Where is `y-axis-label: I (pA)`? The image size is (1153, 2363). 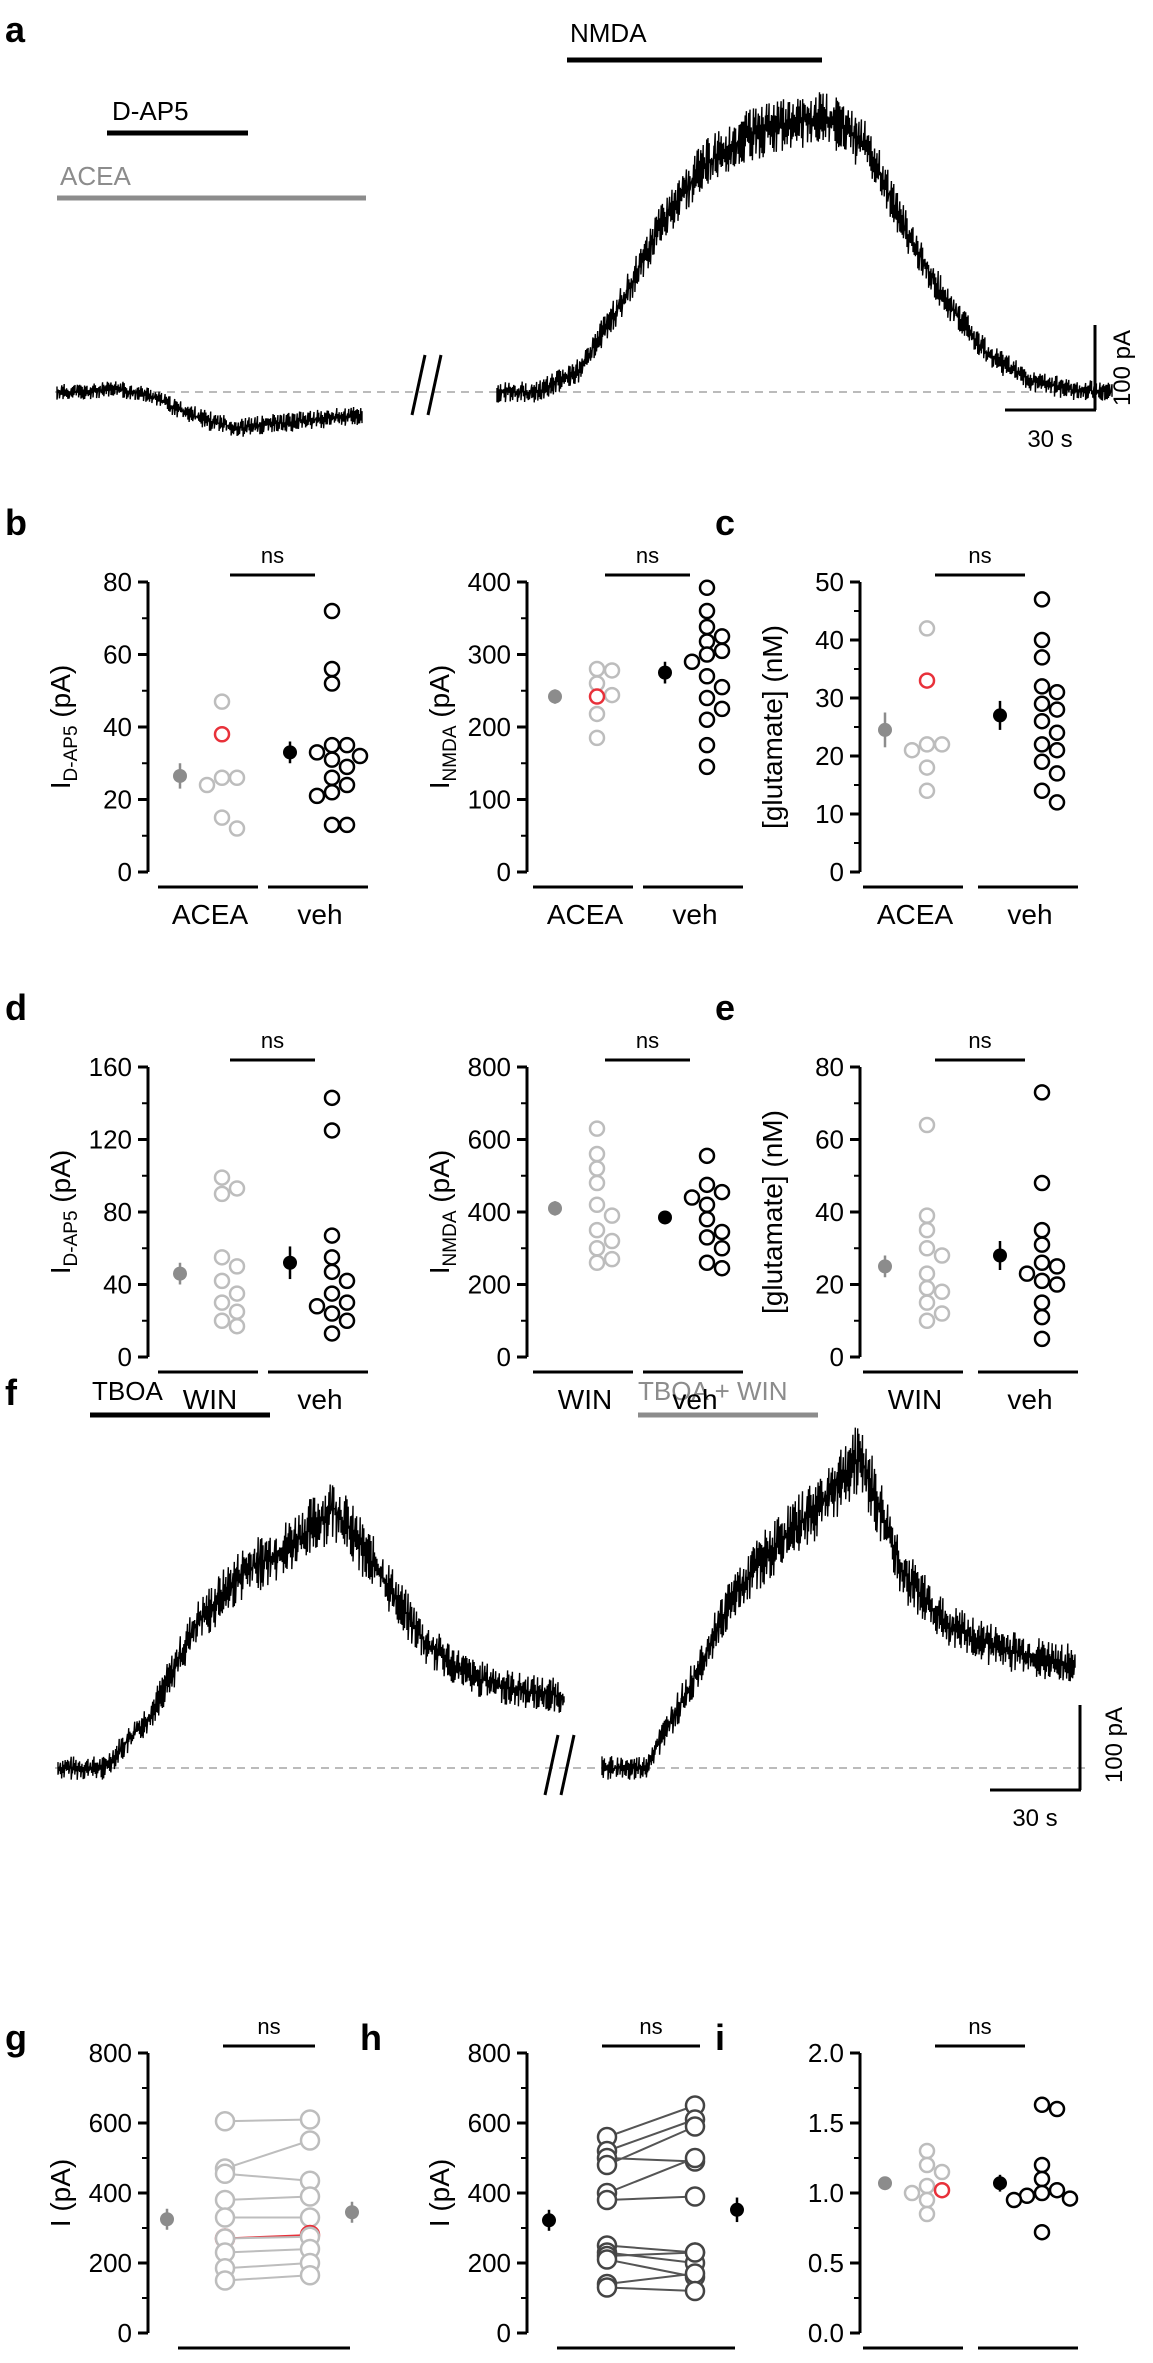
y-axis-label: I (pA) is located at coordinates (439, 2193).